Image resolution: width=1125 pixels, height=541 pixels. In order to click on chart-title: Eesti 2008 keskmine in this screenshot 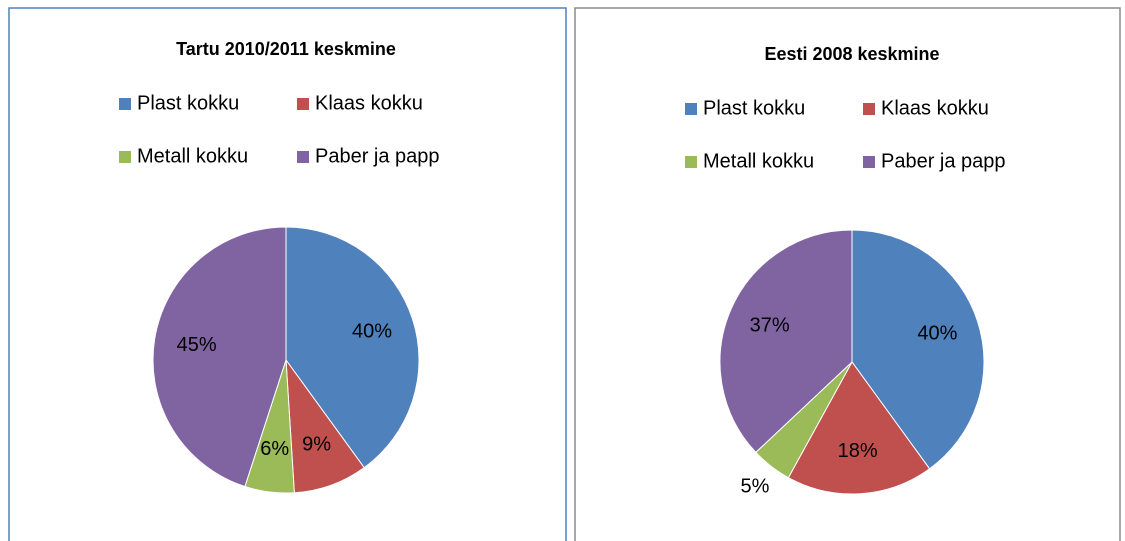, I will do `click(851, 54)`.